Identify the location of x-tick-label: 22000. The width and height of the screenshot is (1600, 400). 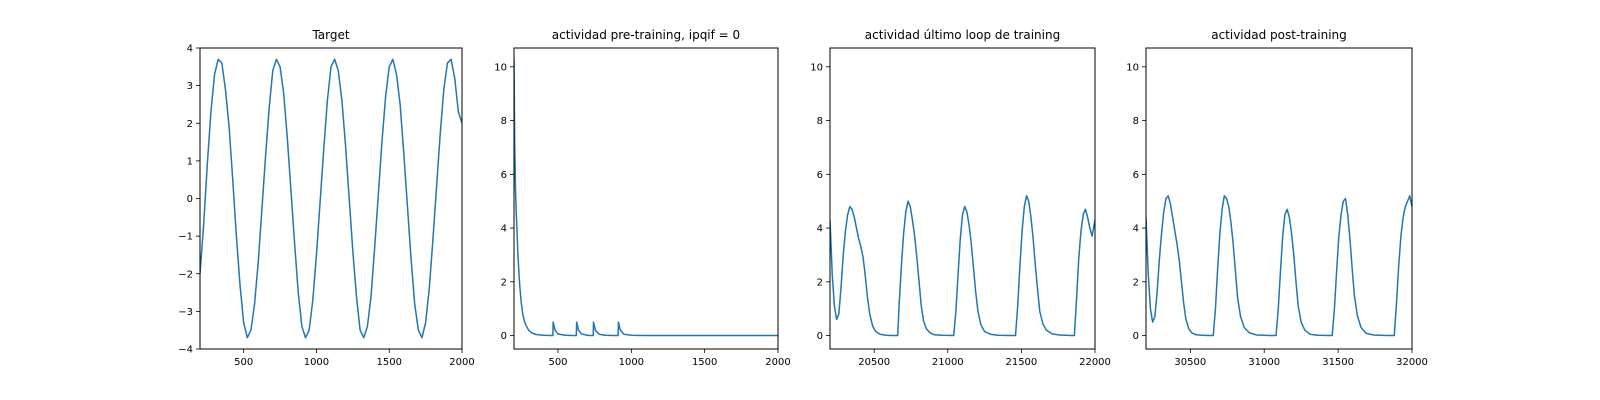
(1095, 362).